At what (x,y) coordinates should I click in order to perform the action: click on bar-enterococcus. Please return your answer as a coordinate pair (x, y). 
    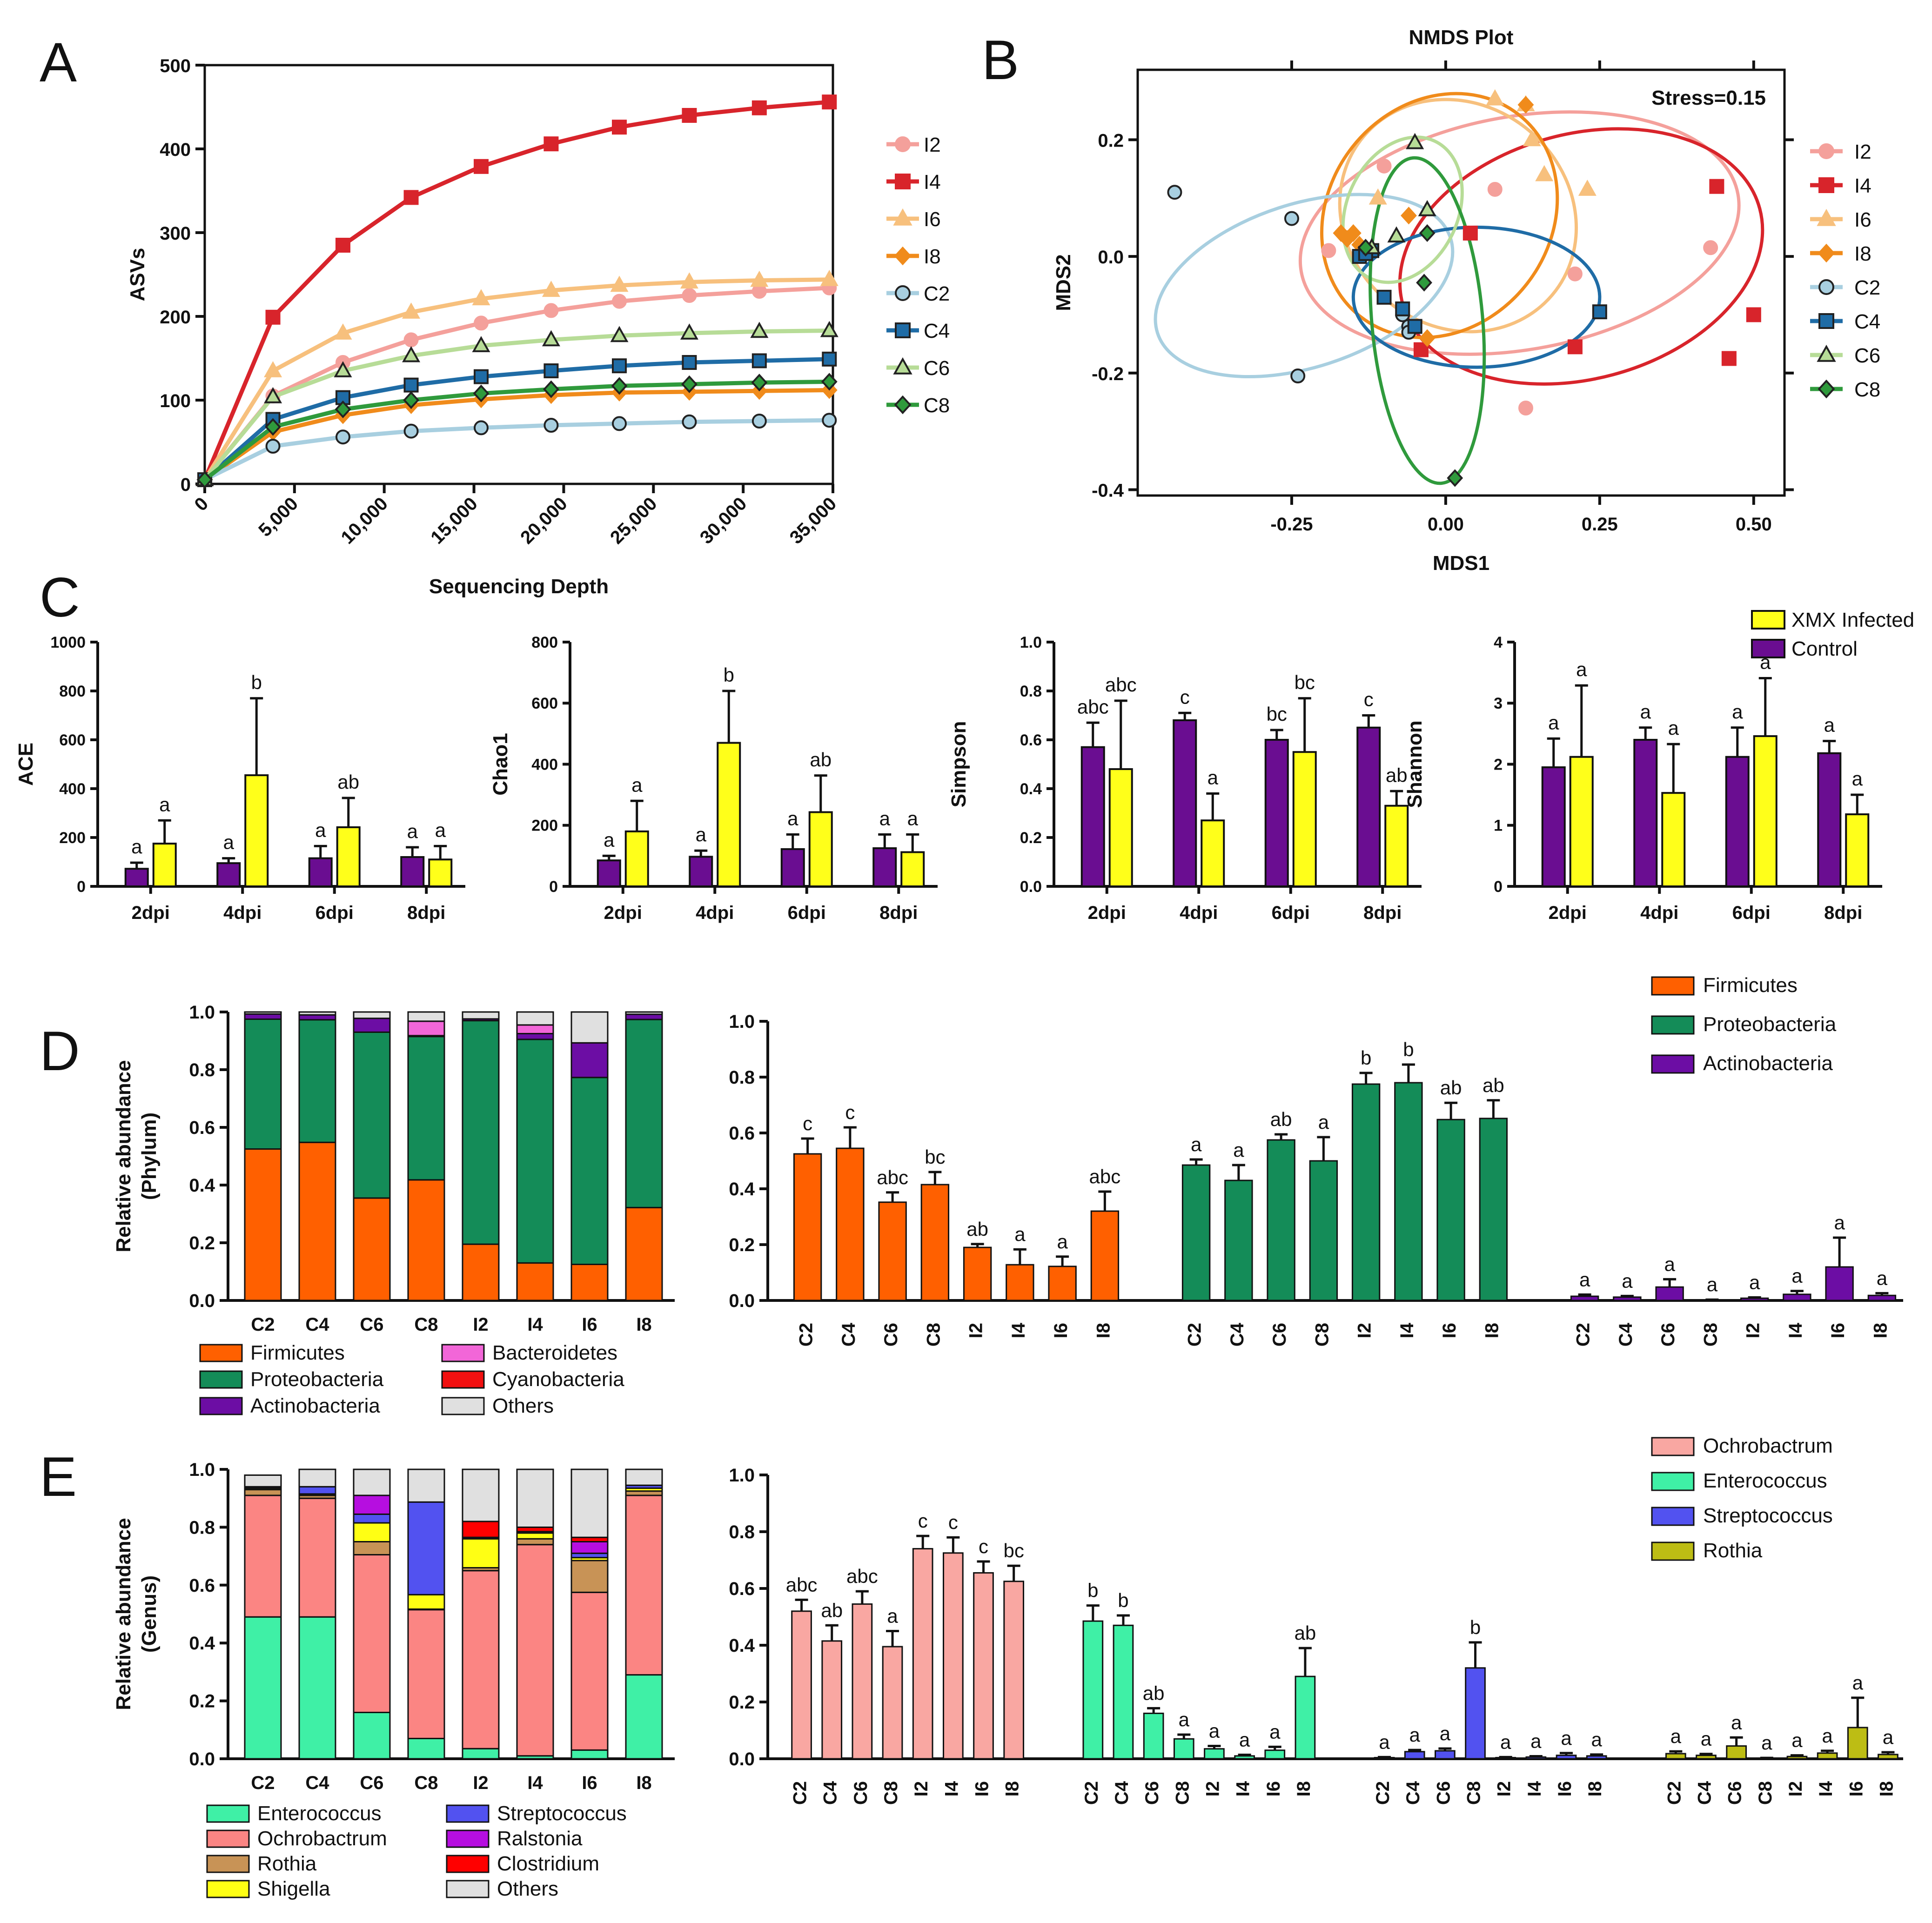
    Looking at the image, I should click on (1153, 1736).